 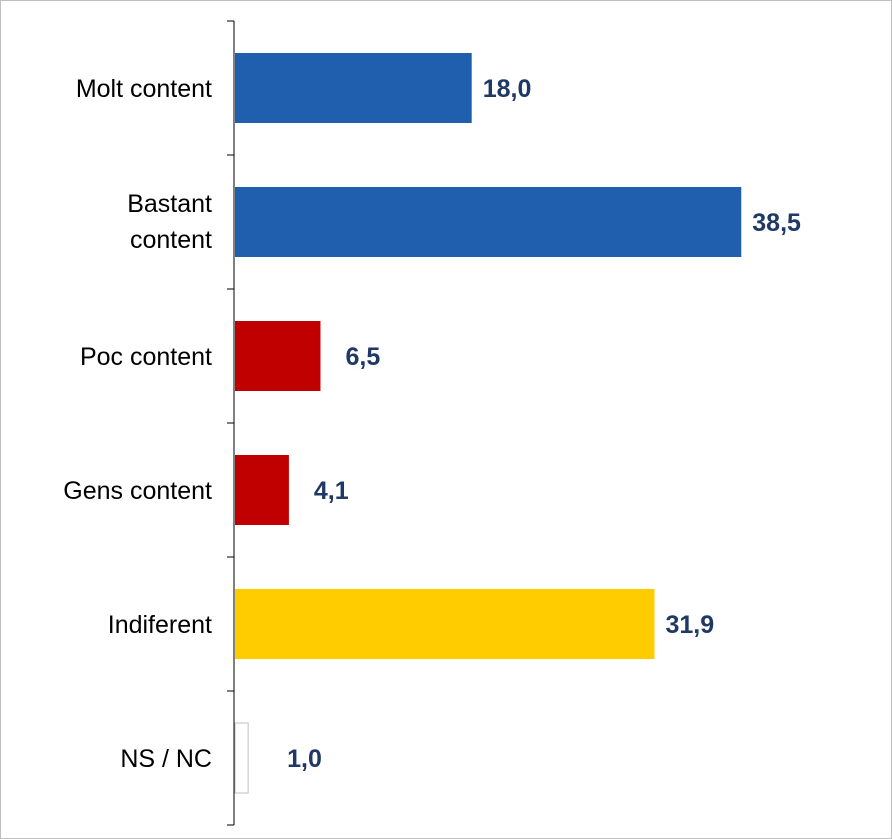 I want to click on category-label: Gens content, so click(x=137, y=491).